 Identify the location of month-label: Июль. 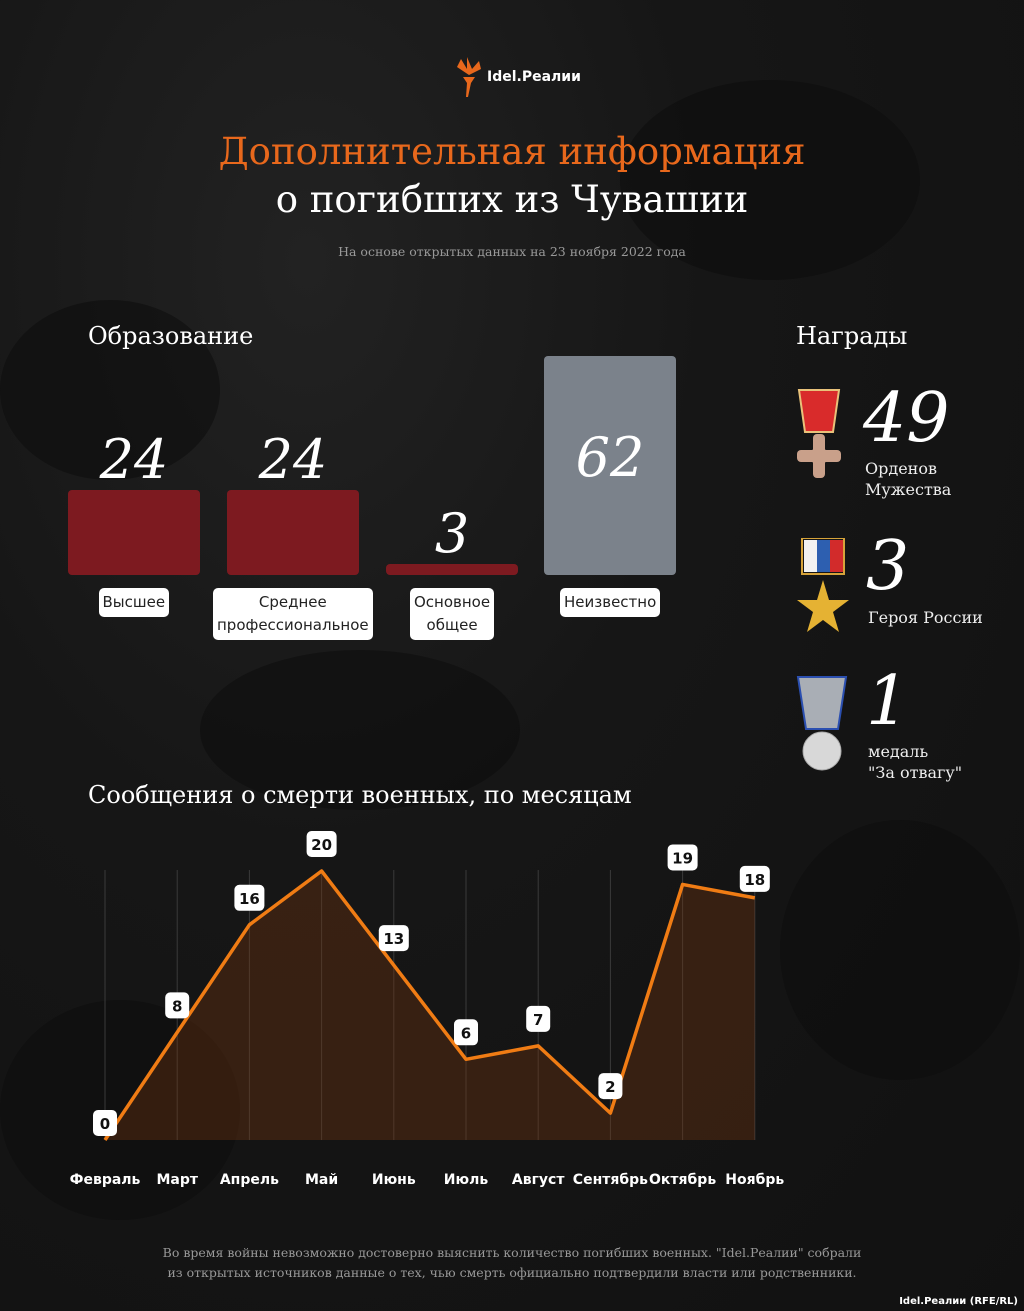
(466, 1180).